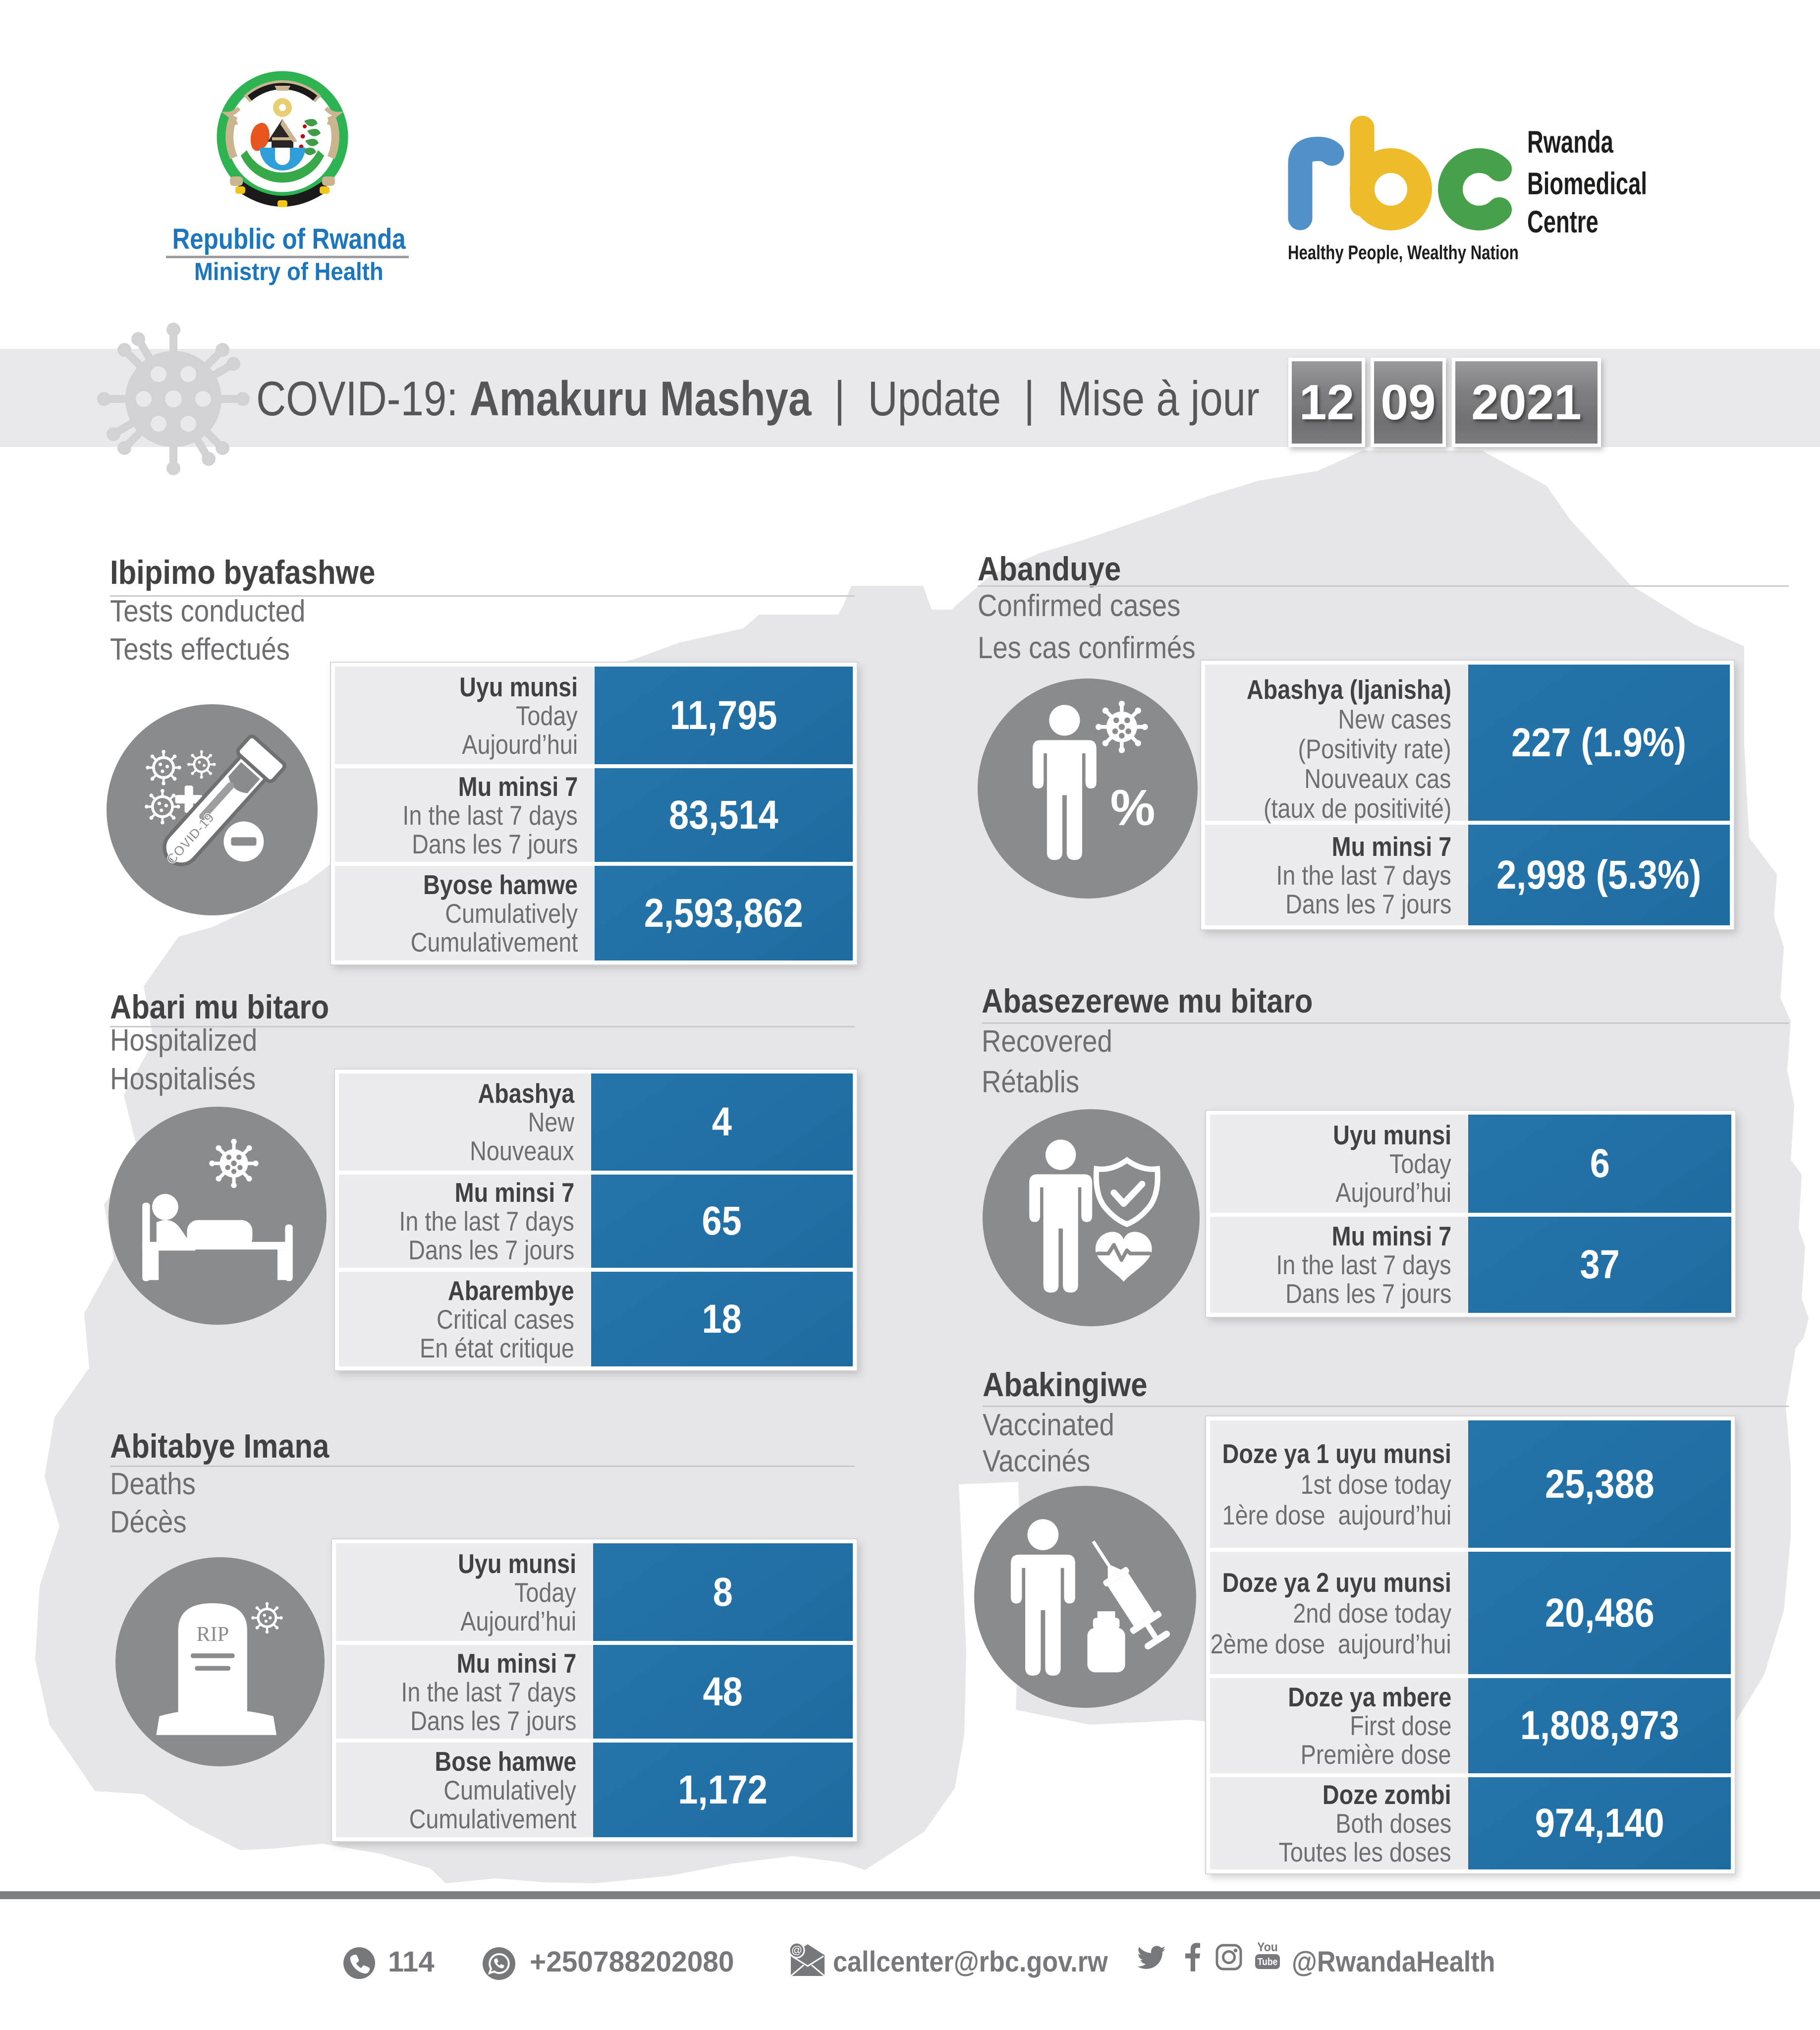 The image size is (1820, 2030). What do you see at coordinates (212, 1634) in the screenshot?
I see `svg-text: RIP` at bounding box center [212, 1634].